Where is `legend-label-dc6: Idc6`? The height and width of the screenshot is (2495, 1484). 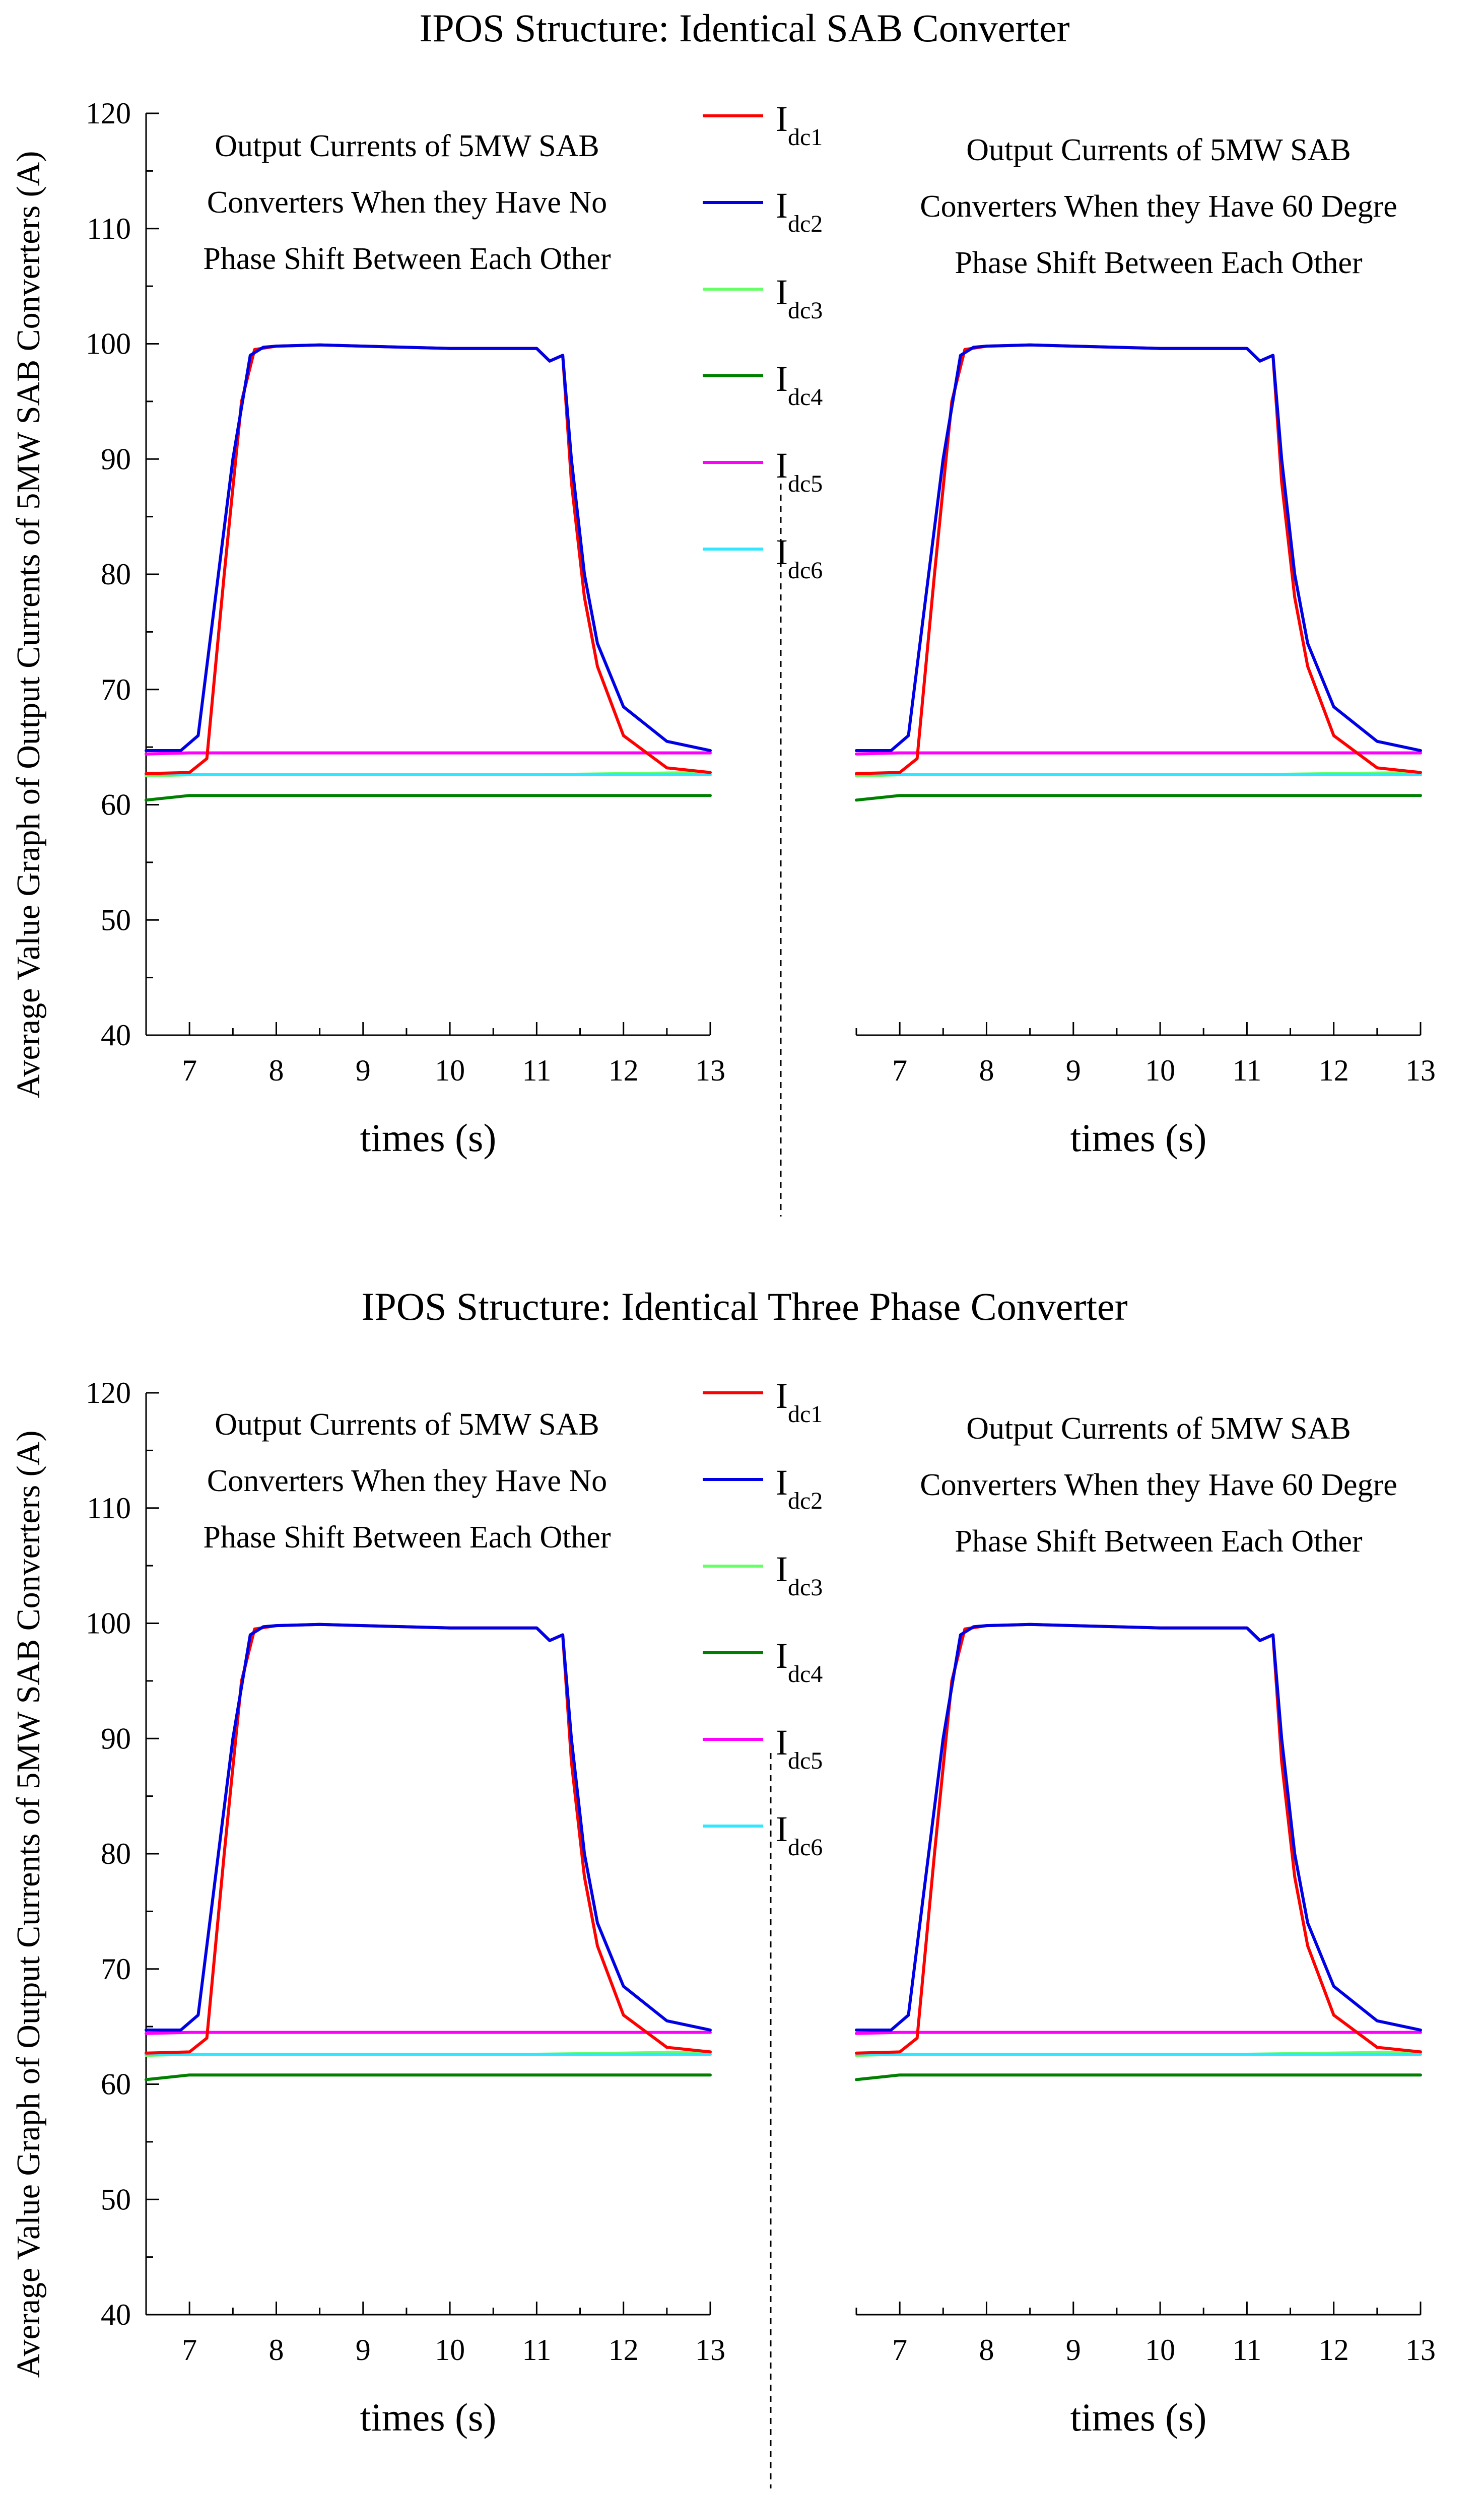
legend-label-dc6: Idc6 is located at coordinates (800, 1835).